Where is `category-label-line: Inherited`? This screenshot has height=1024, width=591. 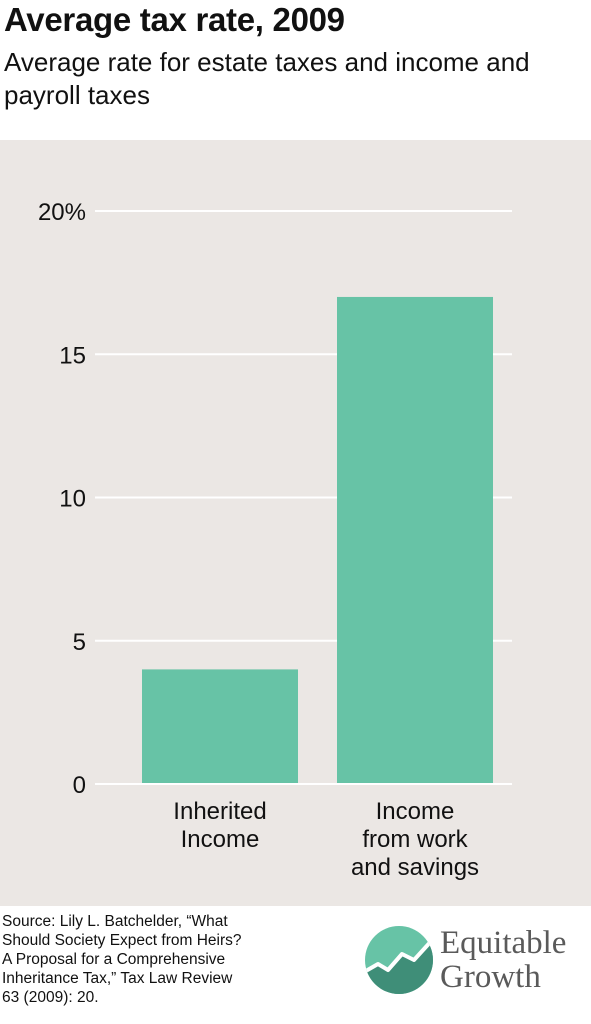 category-label-line: Inherited is located at coordinates (219, 811).